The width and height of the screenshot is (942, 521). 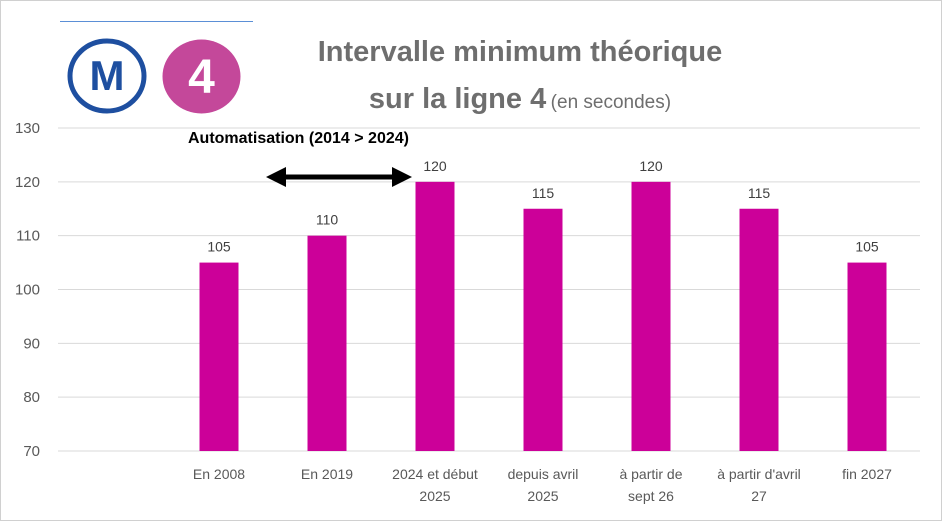 I want to click on line-number: 4, so click(x=201, y=77).